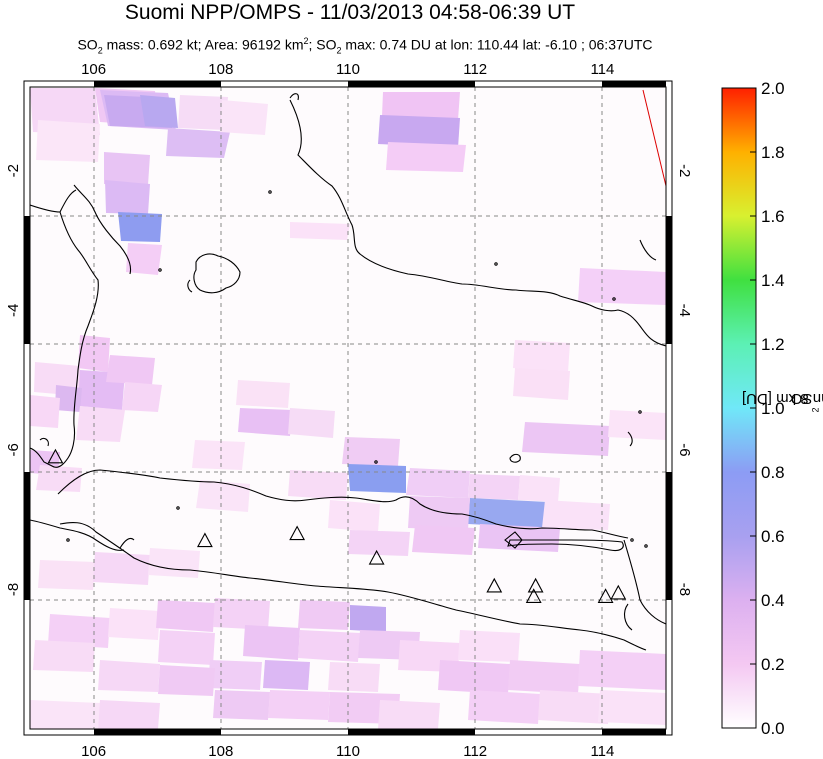  What do you see at coordinates (773, 600) in the screenshot?
I see `colorbar-tick-label: 0.4` at bounding box center [773, 600].